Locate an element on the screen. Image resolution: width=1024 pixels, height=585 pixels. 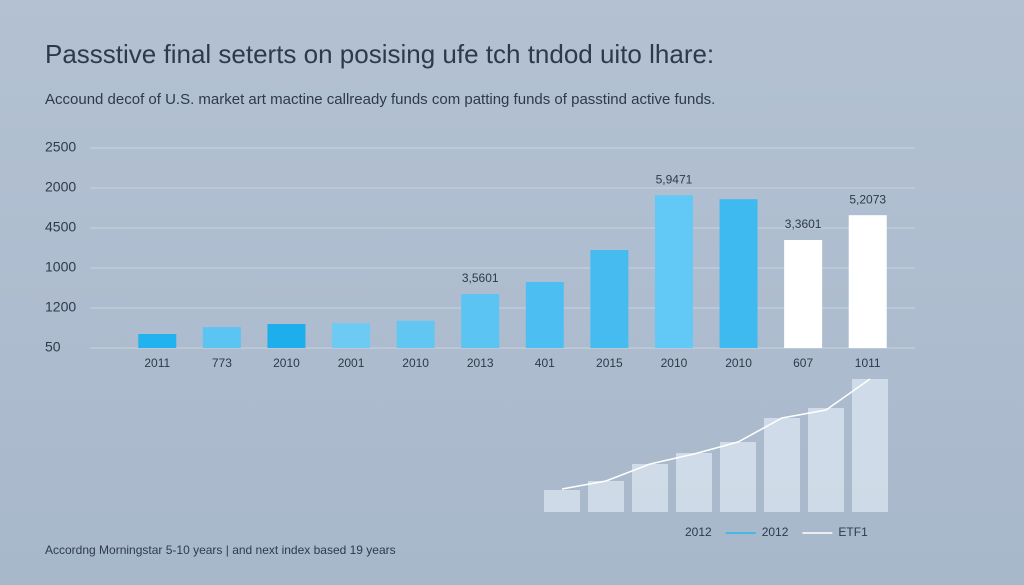
data-label: 5,9471 is located at coordinates (674, 179).